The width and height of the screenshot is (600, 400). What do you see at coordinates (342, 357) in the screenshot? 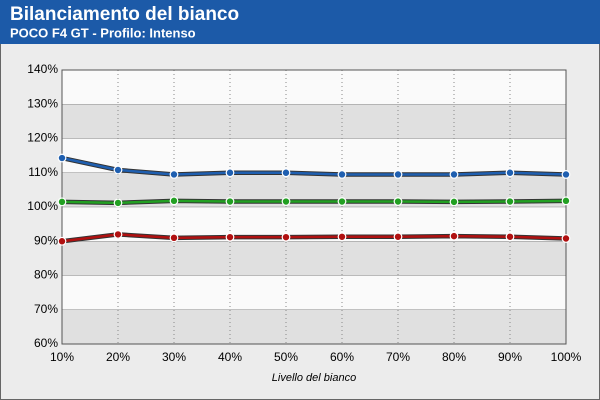
I see `x-tick-label: 60%` at bounding box center [342, 357].